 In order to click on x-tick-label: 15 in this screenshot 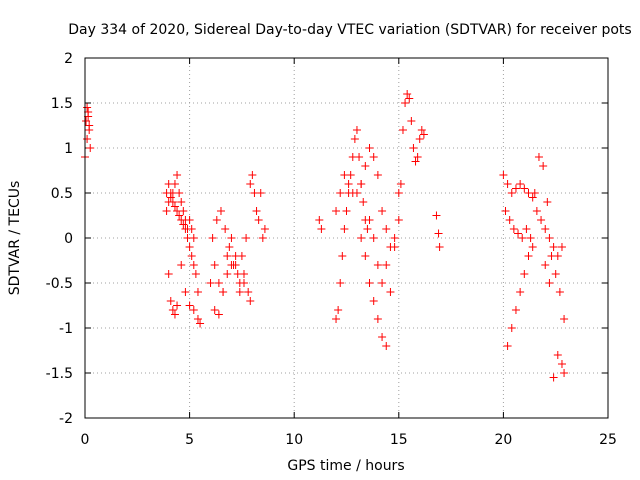, I will do `click(399, 440)`.